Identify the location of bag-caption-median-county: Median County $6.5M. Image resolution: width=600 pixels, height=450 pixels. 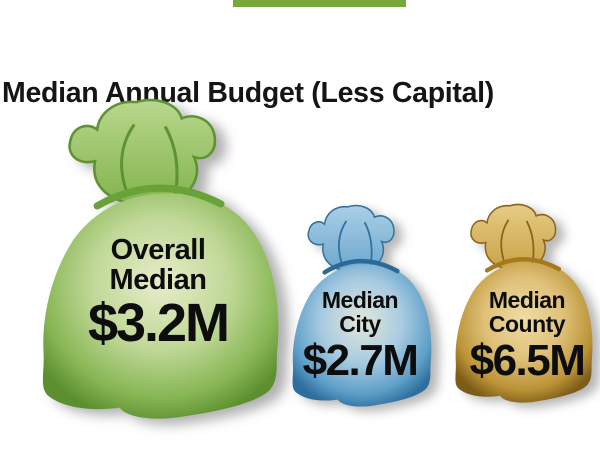
(526, 336).